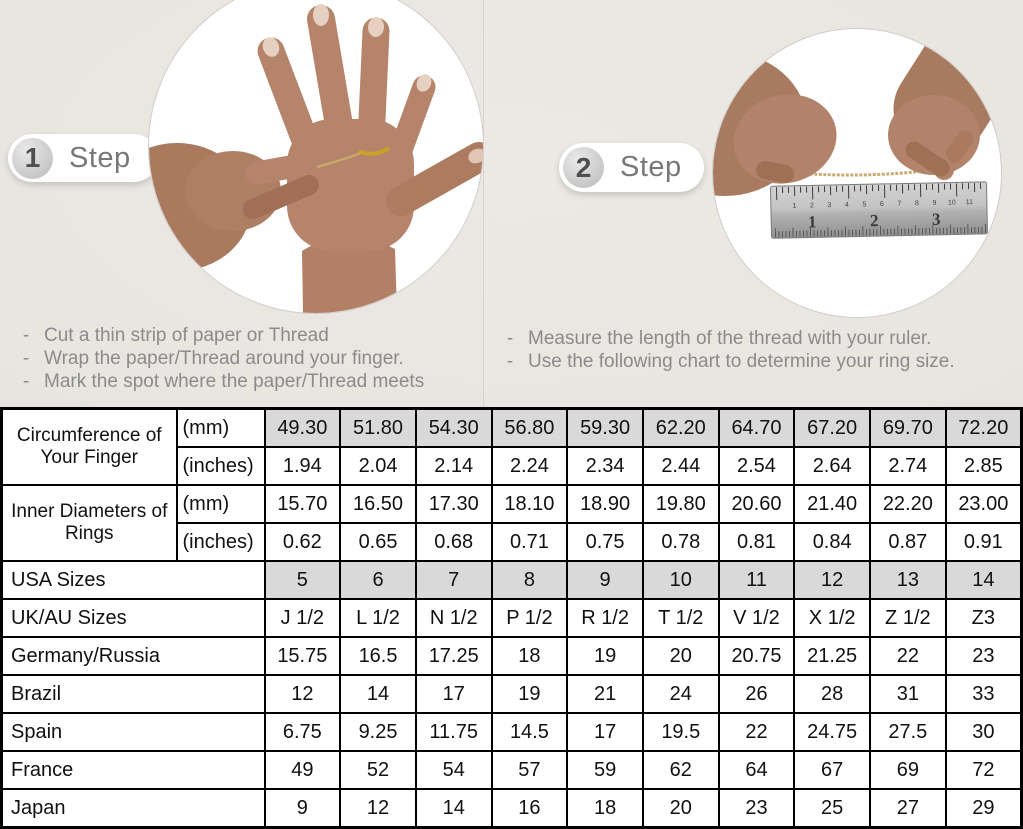 Image resolution: width=1023 pixels, height=829 pixels. What do you see at coordinates (302, 656) in the screenshot?
I see `size-value-cell: 15.75` at bounding box center [302, 656].